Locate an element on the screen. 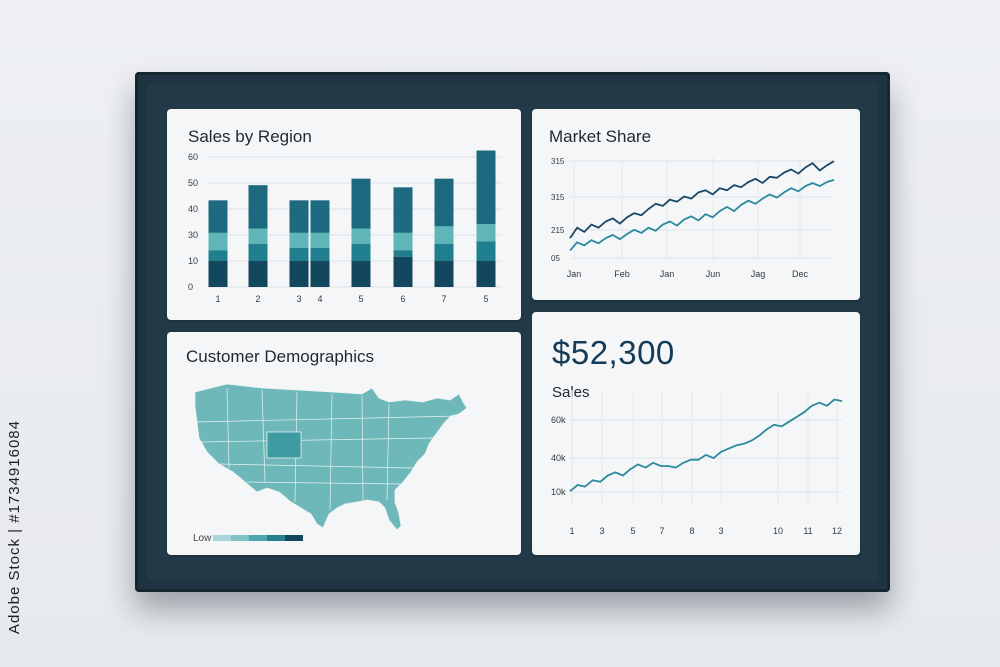 This screenshot has height=667, width=1000. market-share-chart: 315 315 215 05 Jan Feb Jan Jun Jag Dec is located at coordinates (693, 218).